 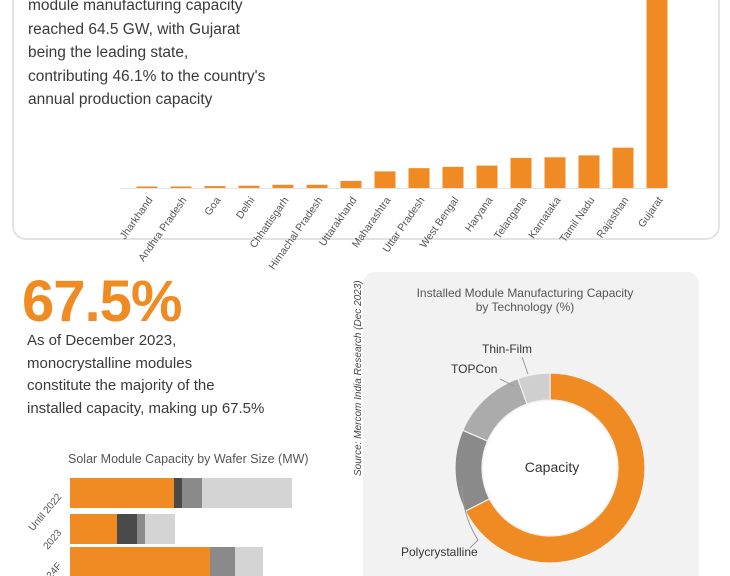 I want to click on intro-line: annual production capacity, so click(x=120, y=99).